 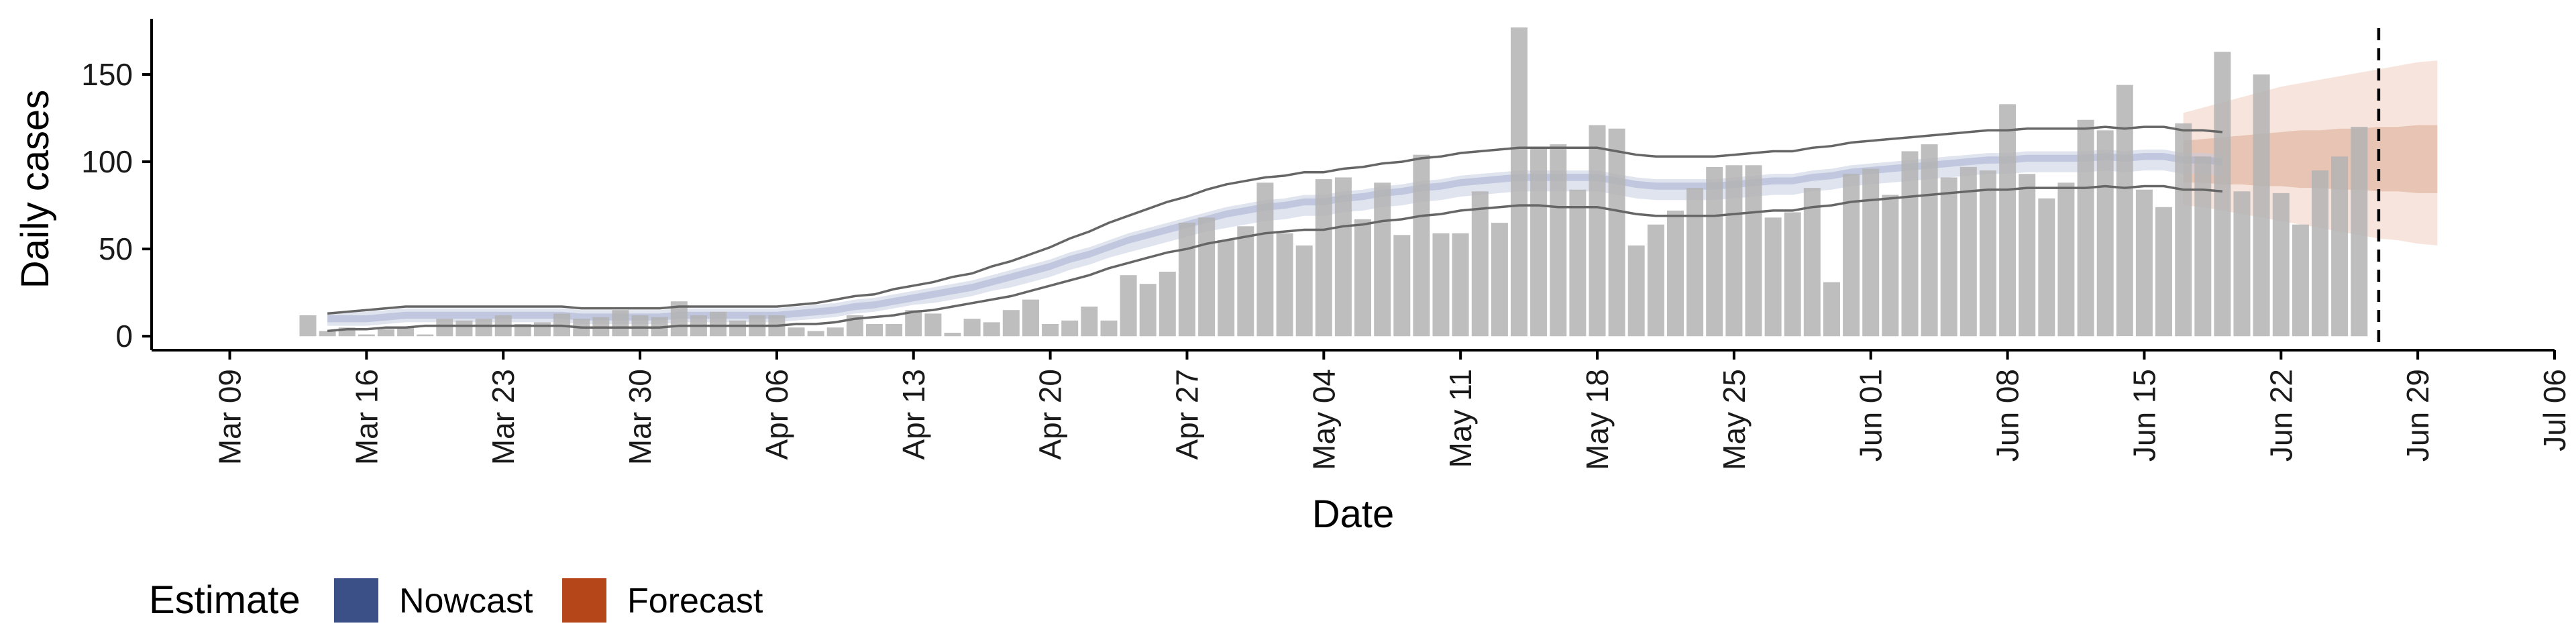 What do you see at coordinates (466, 601) in the screenshot?
I see `legend-label-nowcast: Nowcast` at bounding box center [466, 601].